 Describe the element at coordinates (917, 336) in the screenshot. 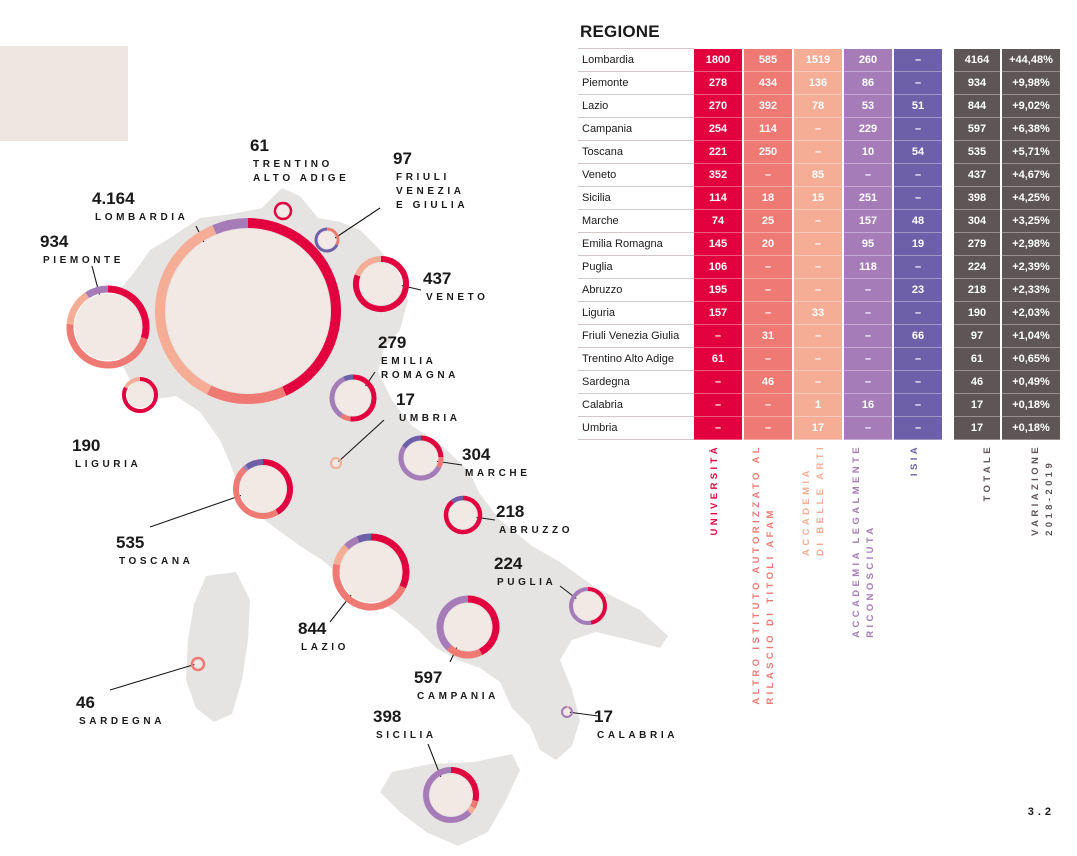

I see `value-cell: 66` at that location.